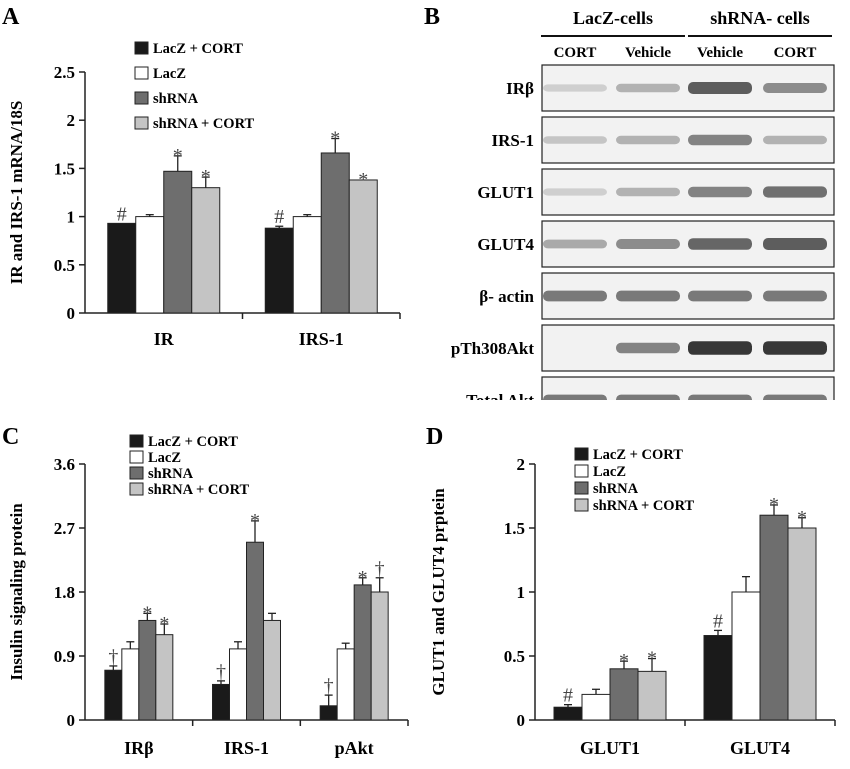 This screenshot has height=769, width=850. Describe the element at coordinates (438, 592) in the screenshot. I see `y-axis-label: GLUT1 and GLUT4 prptein` at that location.